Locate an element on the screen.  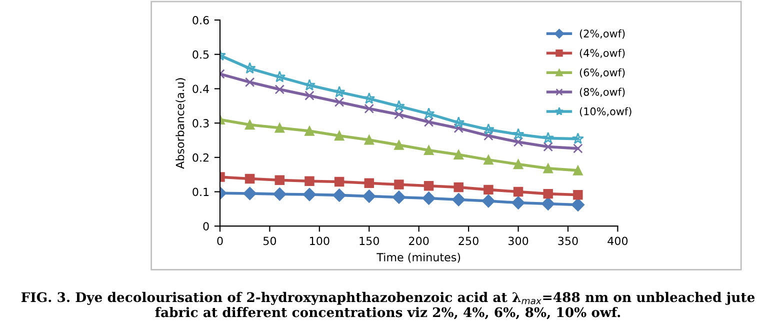
caption: FIG. 3. Dye decolourisation of 2-hydroxynaphthazobenzoic acid at λ$_{max}$=488 nm on unbleached jute fabric at different concentrations viz 2%, 4%, 6%, 8%, 10% owf. is located at coordinates (388, 306).